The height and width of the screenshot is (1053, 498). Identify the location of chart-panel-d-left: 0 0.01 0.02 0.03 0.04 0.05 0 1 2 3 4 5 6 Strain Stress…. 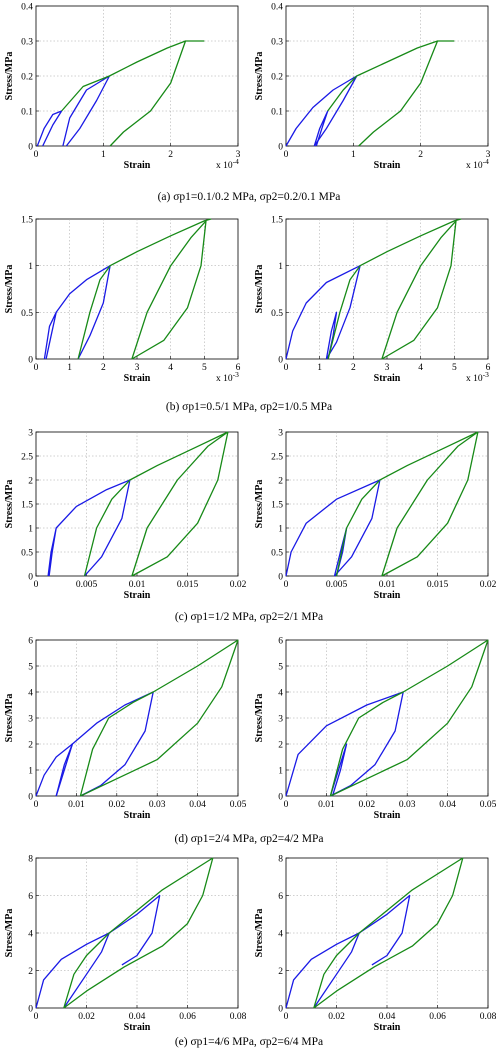
(125, 729).